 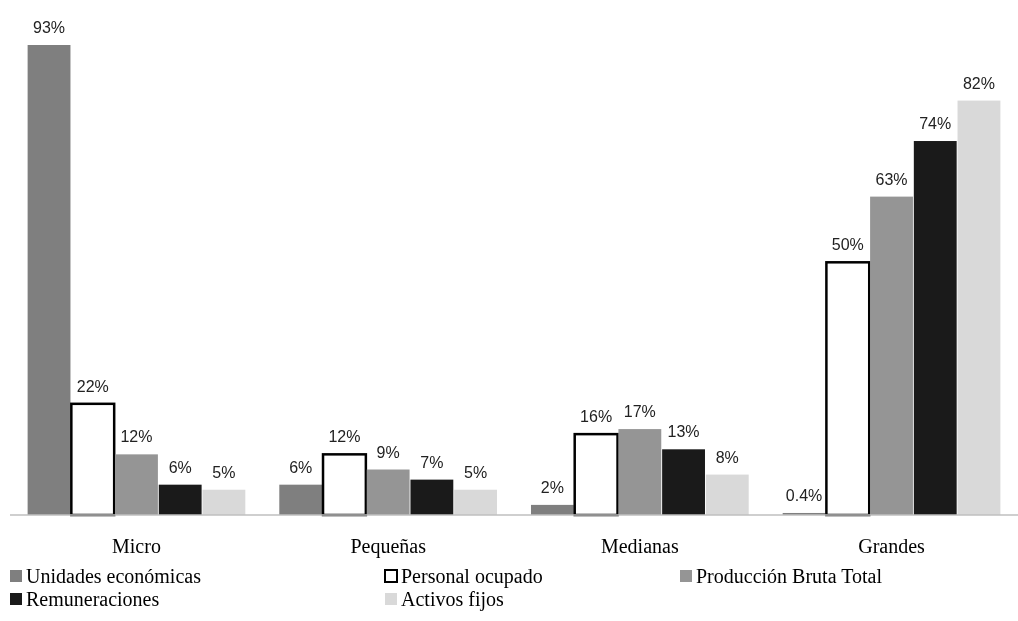 I want to click on legend-label: Unidades económicas, so click(x=114, y=576).